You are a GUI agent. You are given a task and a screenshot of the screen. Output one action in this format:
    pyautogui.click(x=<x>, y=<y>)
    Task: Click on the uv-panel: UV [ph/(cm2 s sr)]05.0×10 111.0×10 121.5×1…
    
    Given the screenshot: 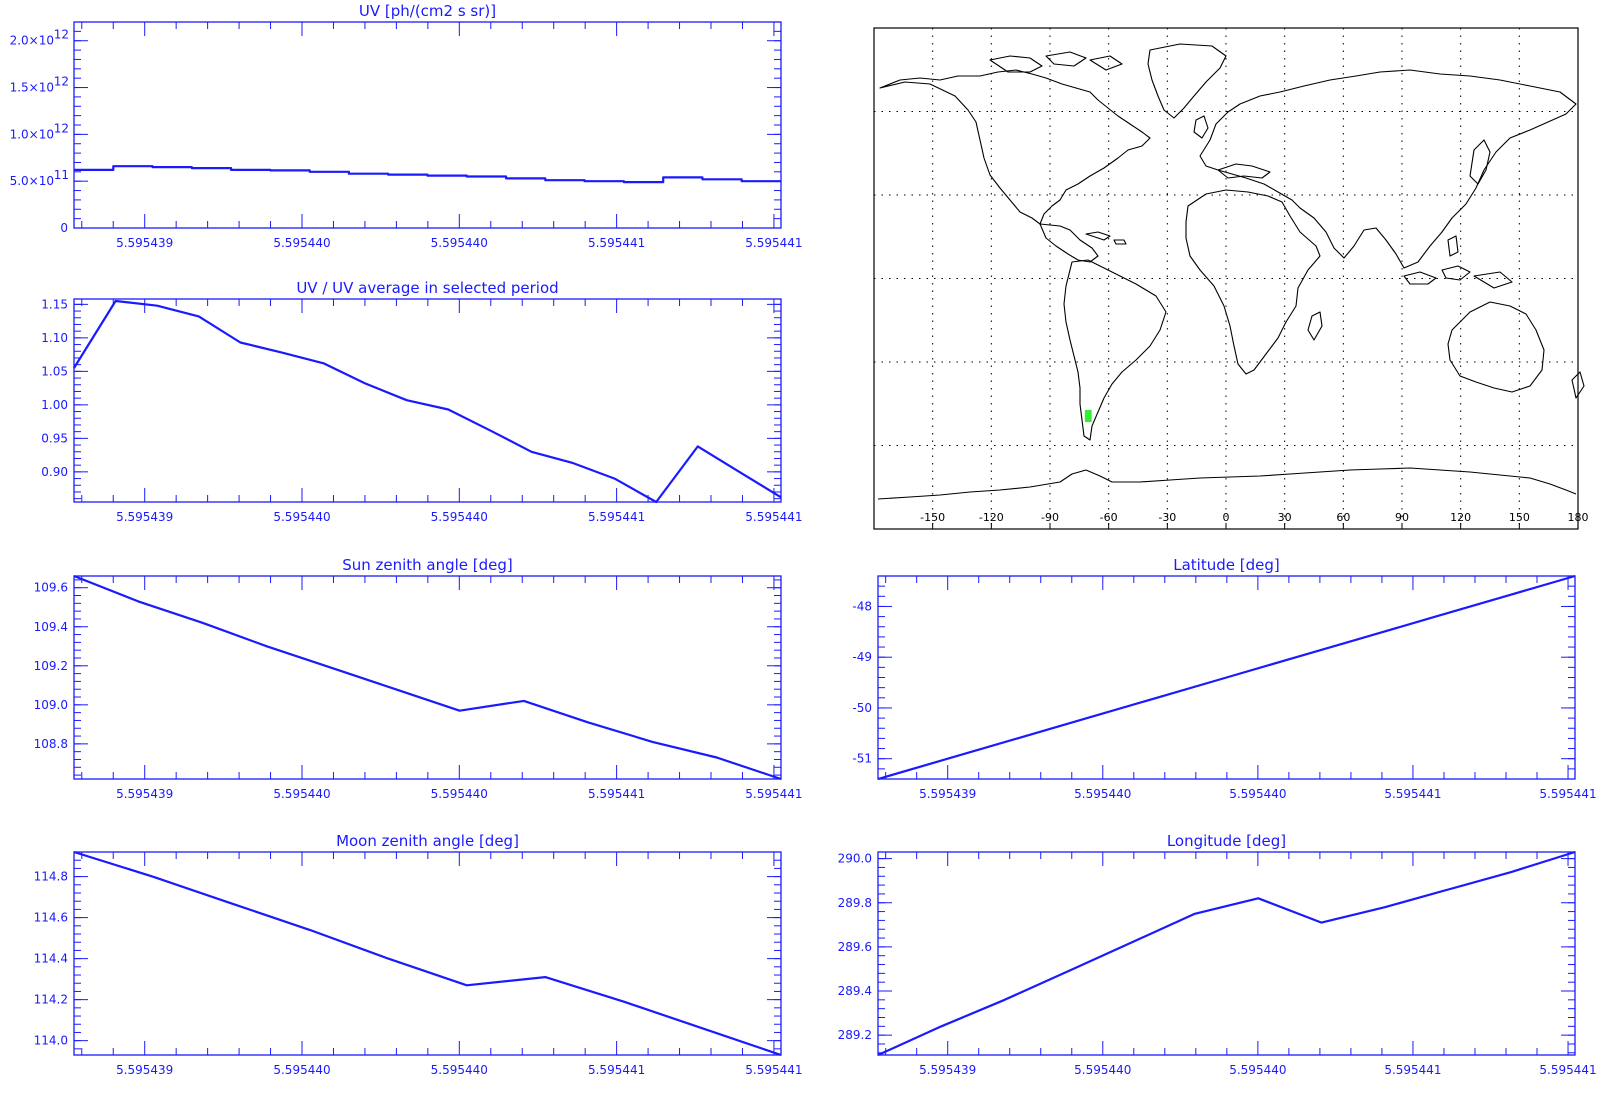 What is the action you would take?
    pyautogui.click(x=406, y=126)
    